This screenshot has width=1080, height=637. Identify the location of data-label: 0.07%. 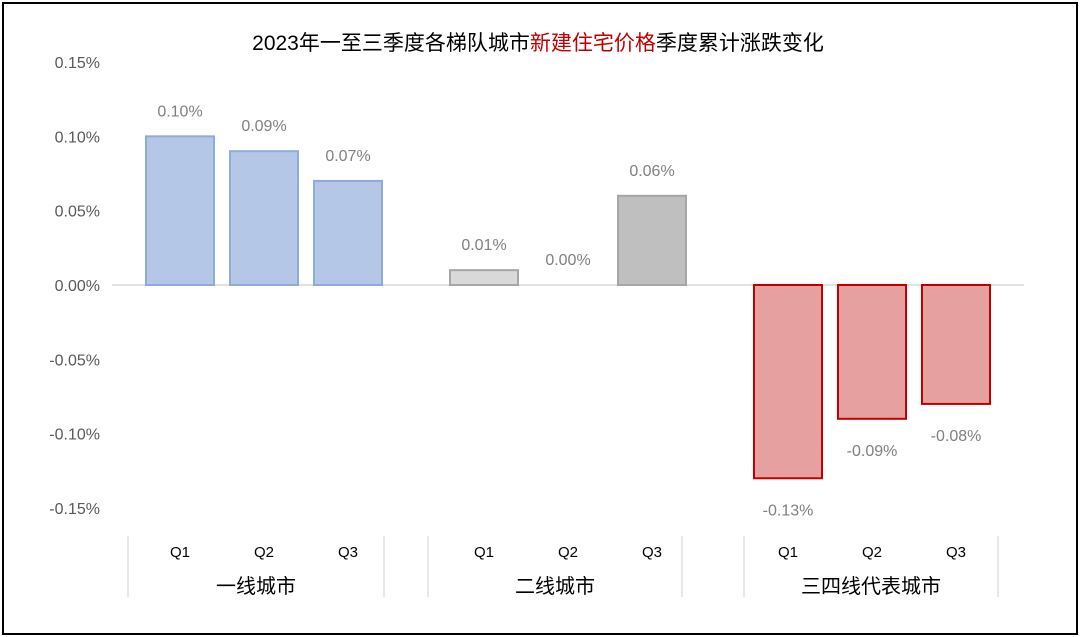
(347, 156).